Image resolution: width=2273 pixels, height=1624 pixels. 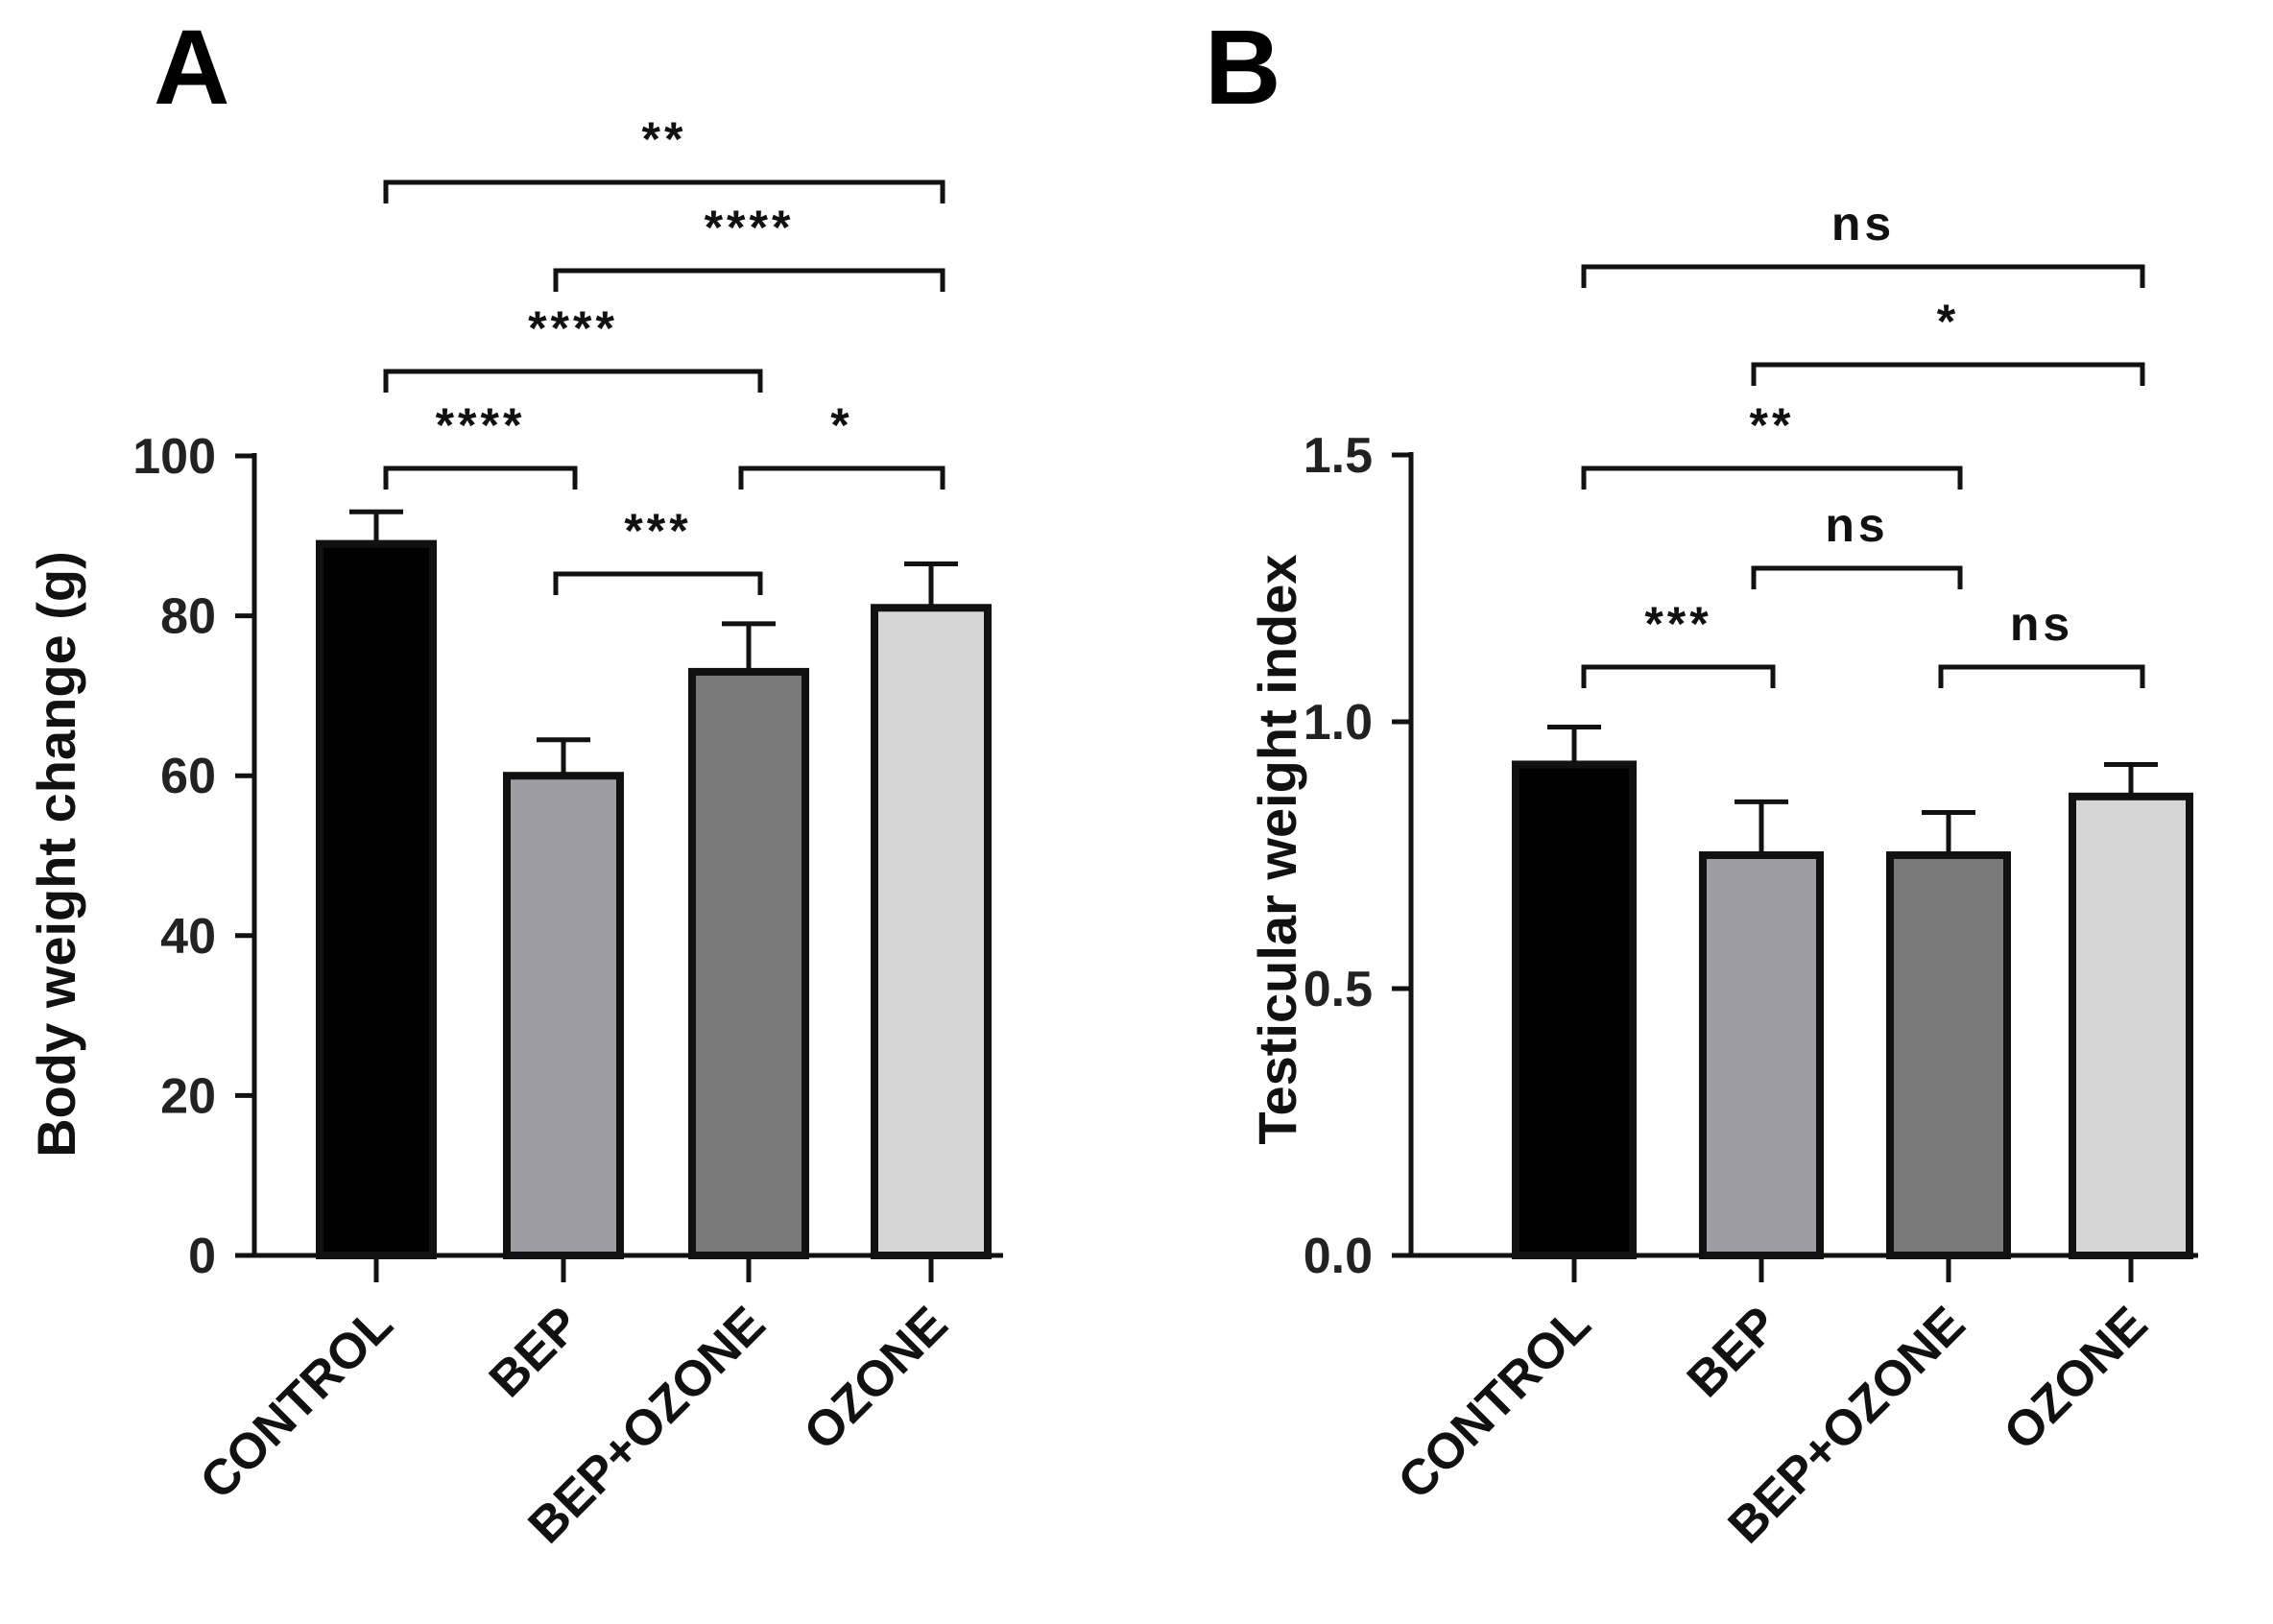 What do you see at coordinates (1338, 1256) in the screenshot?
I see `y-tick-label: 0.0` at bounding box center [1338, 1256].